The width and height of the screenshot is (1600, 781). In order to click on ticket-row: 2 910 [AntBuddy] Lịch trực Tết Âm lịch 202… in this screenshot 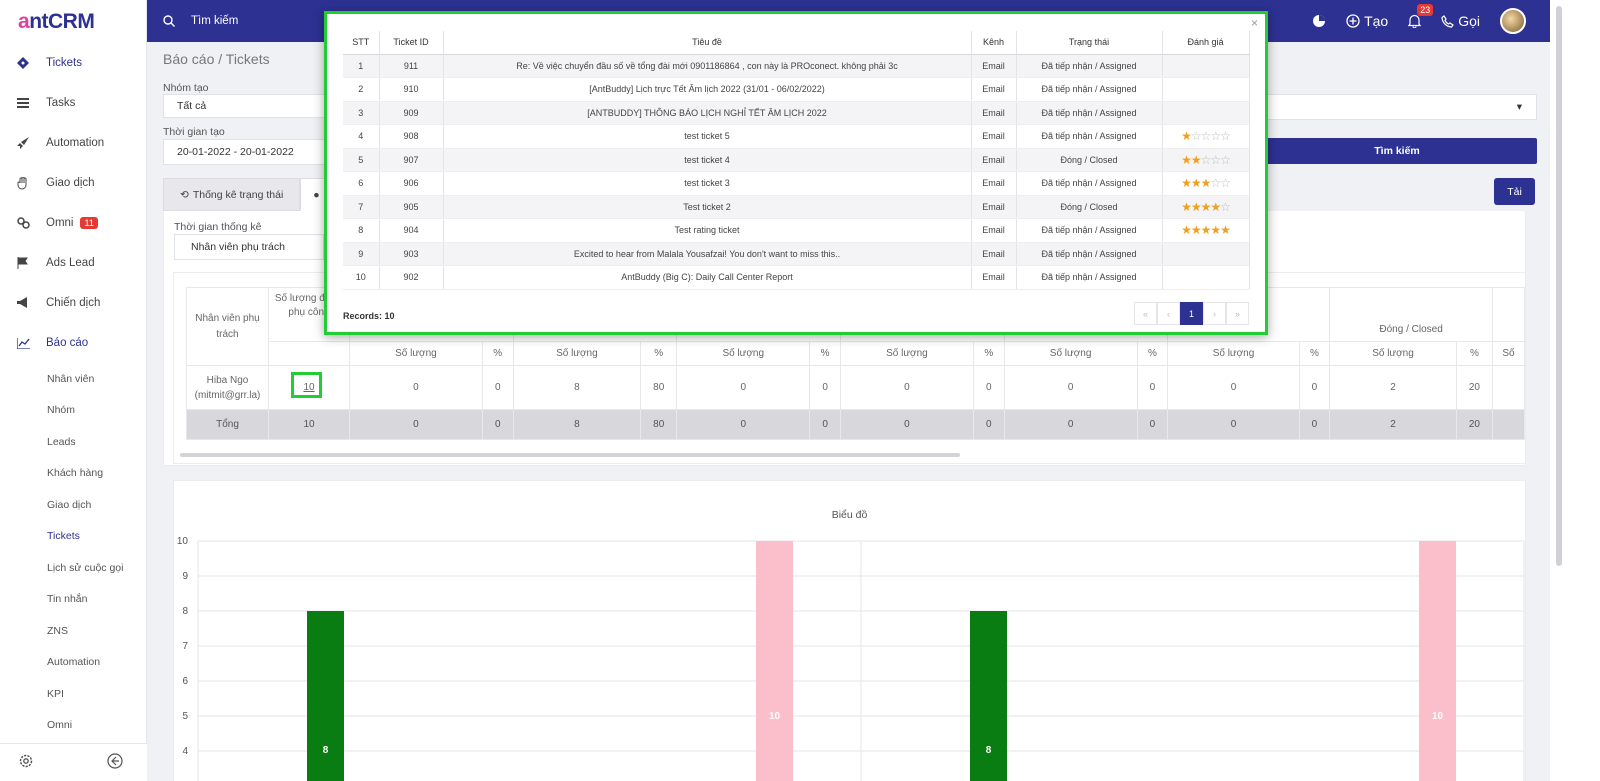, I will do `click(796, 89)`.